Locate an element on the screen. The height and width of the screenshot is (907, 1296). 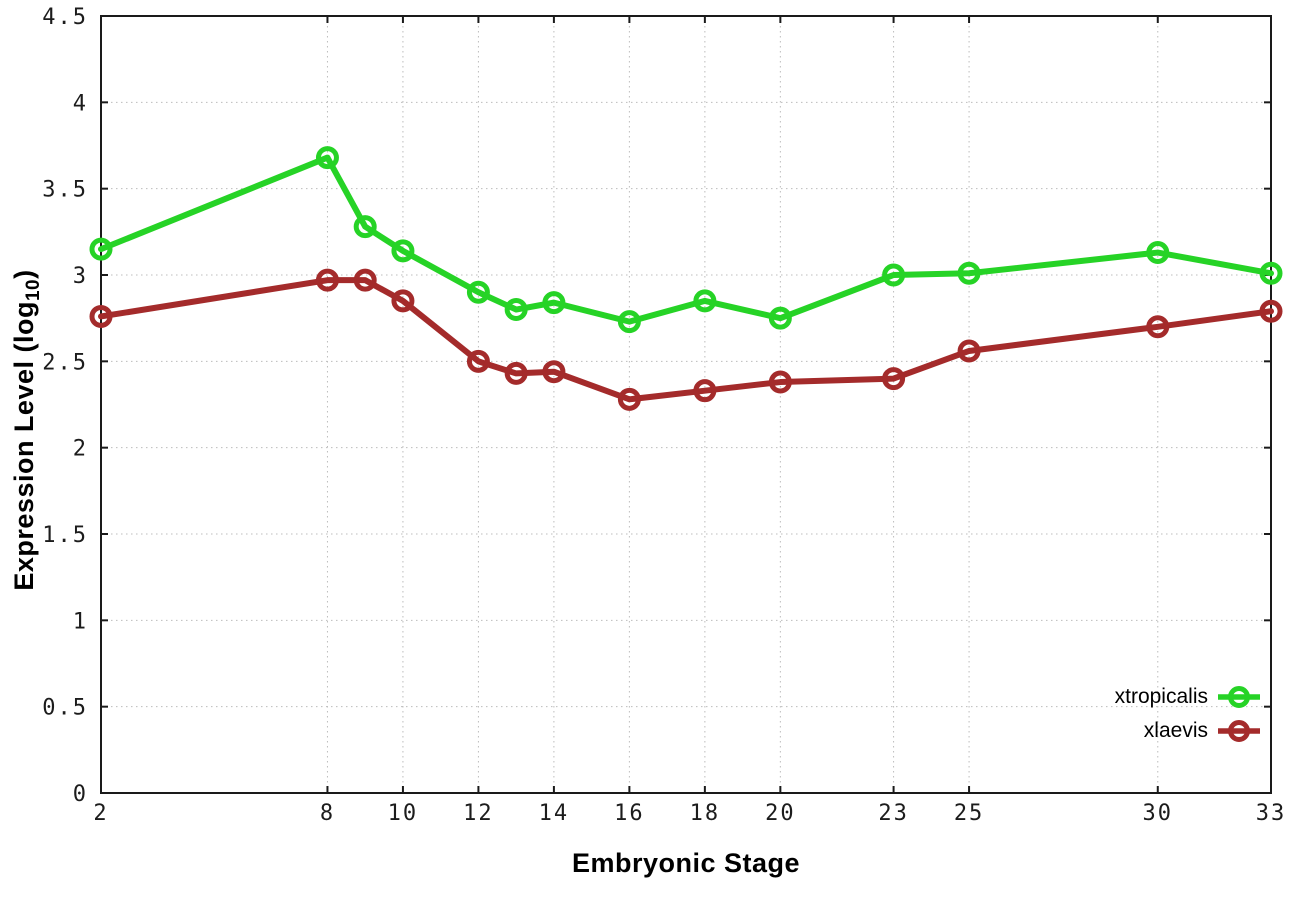
y-axis-title: Expression Level (log10) is located at coordinates (27, 429).